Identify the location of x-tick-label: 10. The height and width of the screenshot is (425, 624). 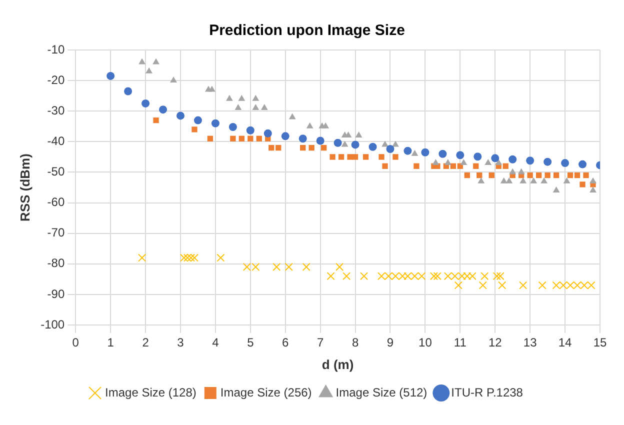
(425, 343).